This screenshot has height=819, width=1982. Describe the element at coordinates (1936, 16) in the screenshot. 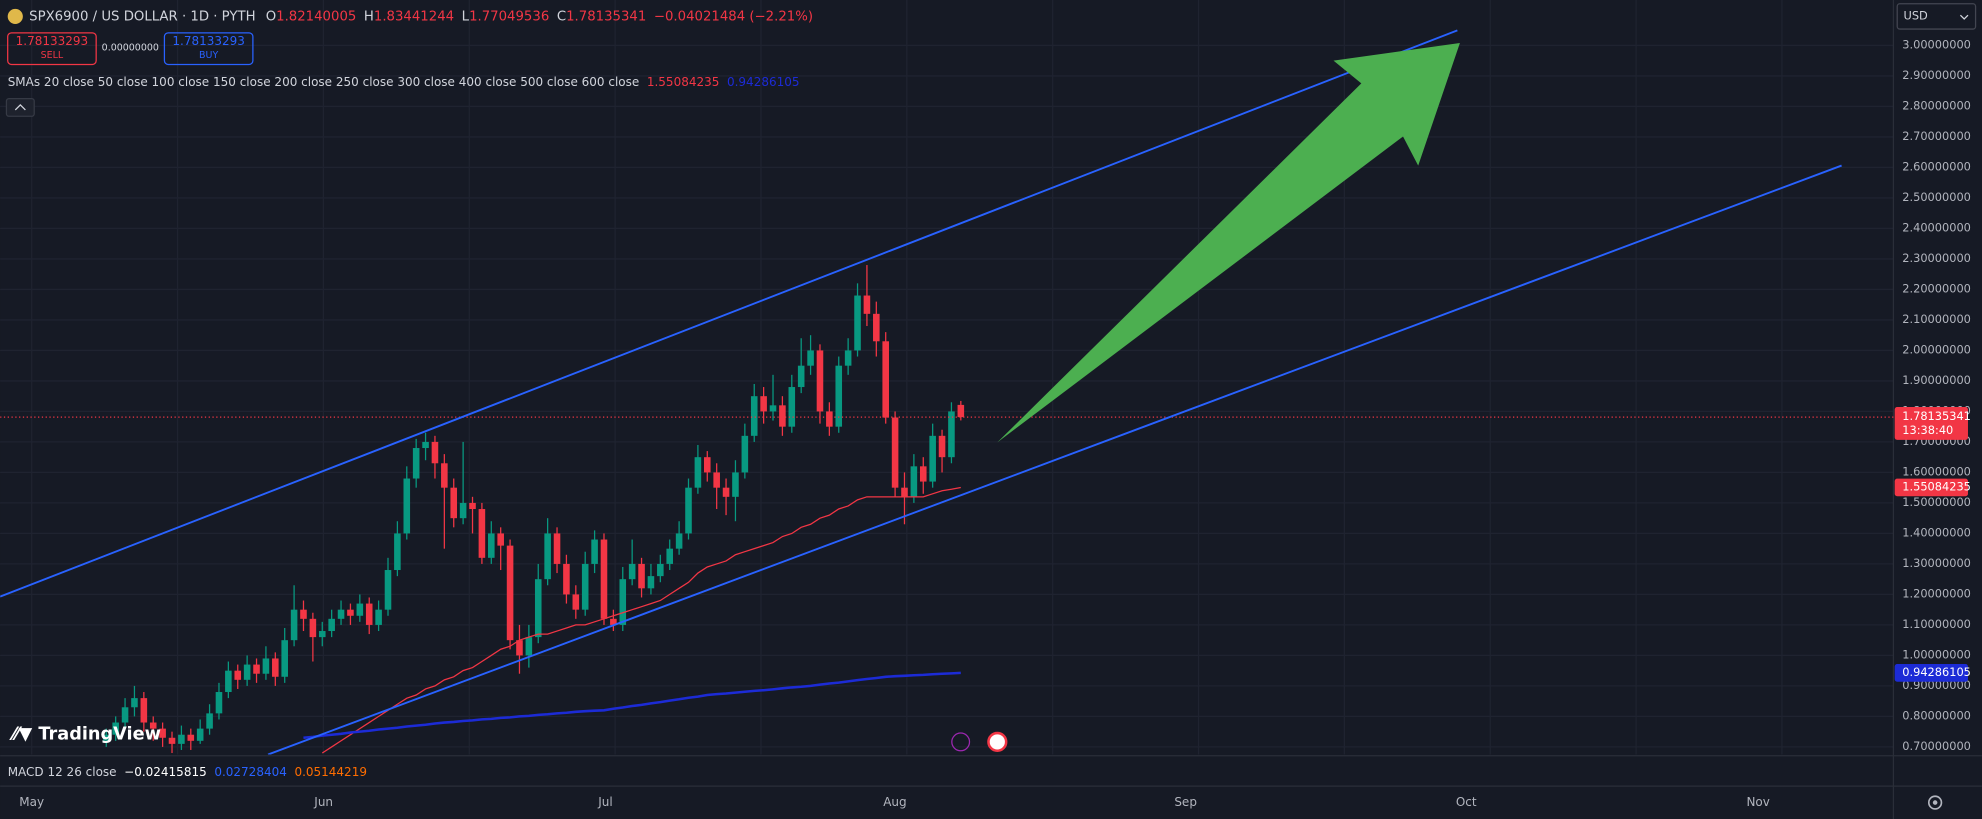

I see `currency-button` at that location.